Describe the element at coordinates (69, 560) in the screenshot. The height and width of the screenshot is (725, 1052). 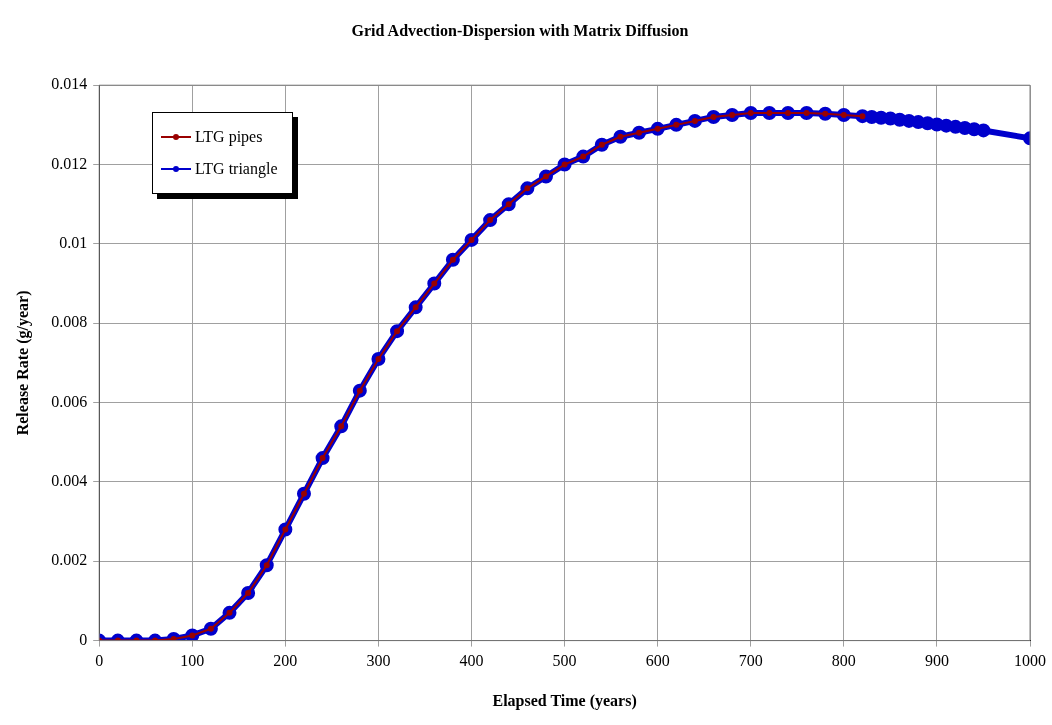
I see `y-tick-label: 0.002` at that location.